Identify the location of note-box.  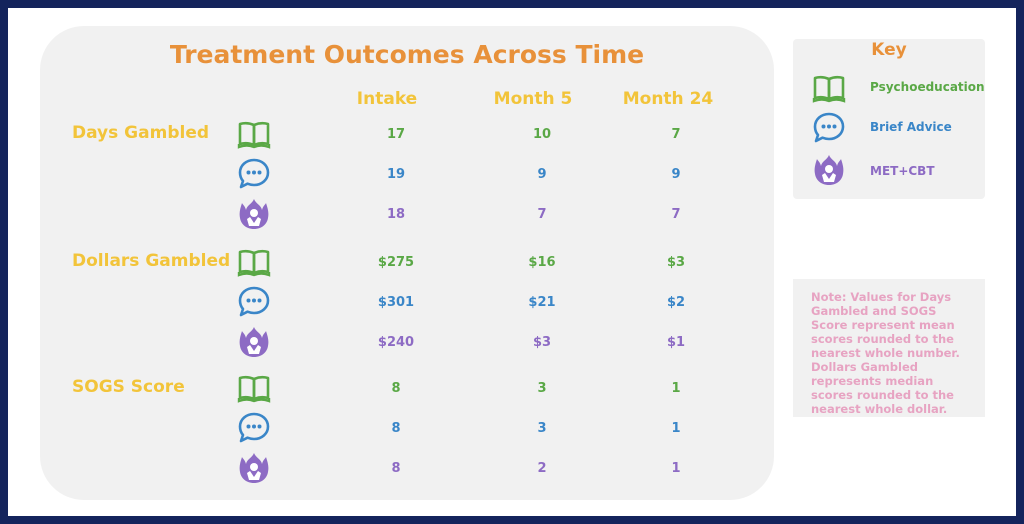
(889, 348).